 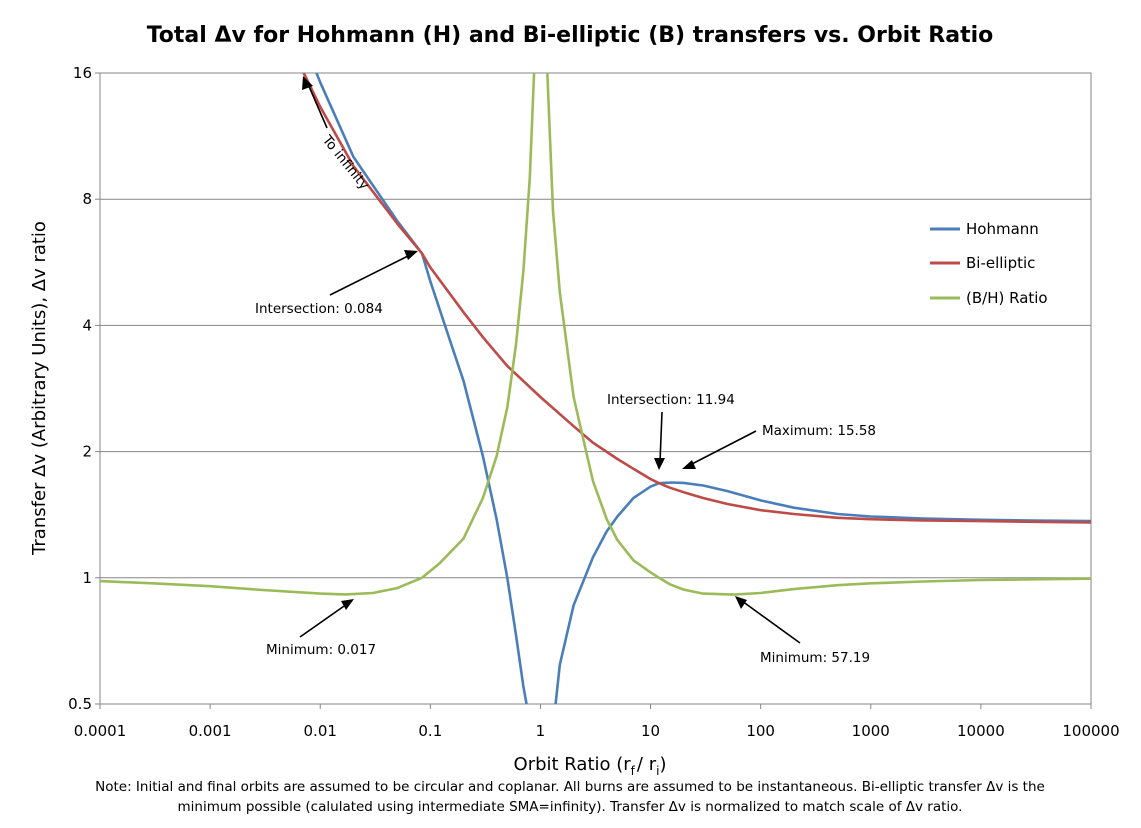 What do you see at coordinates (815, 658) in the screenshot?
I see `annotation-minimum-high: Minimum: 57.19` at bounding box center [815, 658].